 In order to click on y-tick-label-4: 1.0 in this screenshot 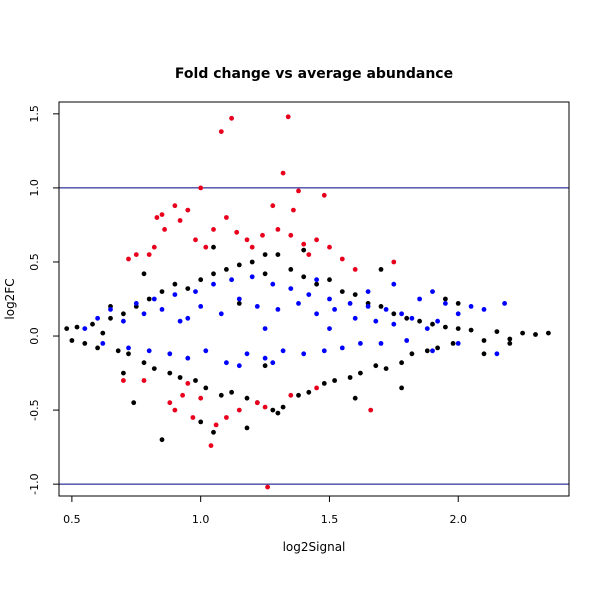, I will do `click(34, 188)`.